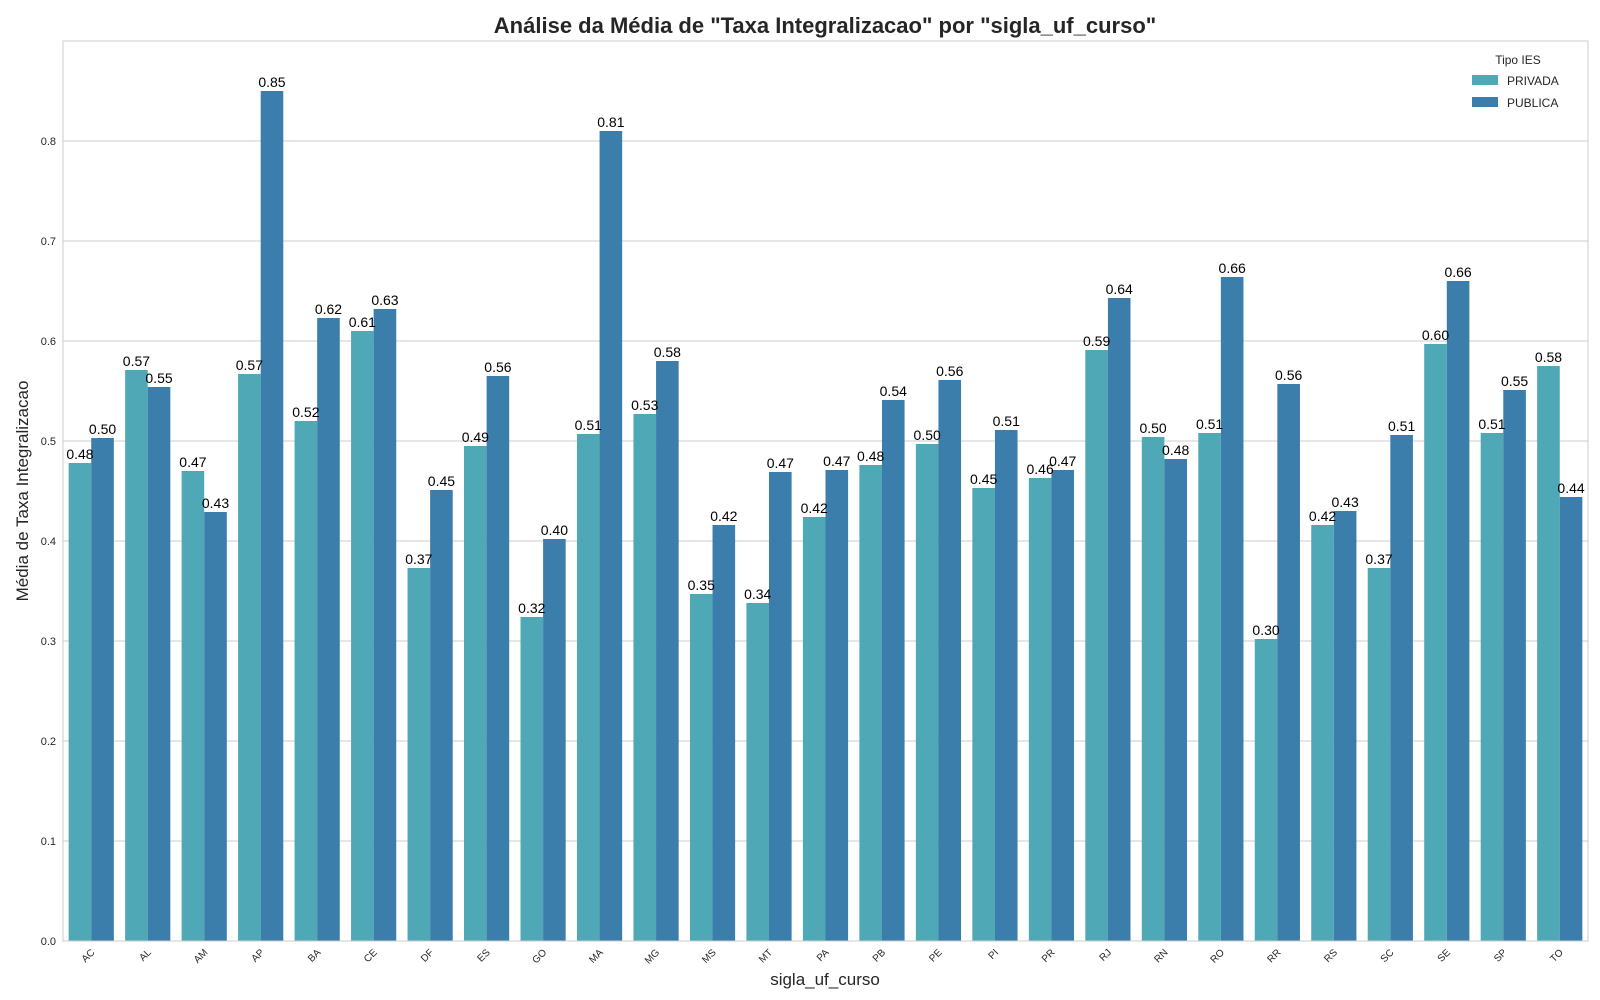 The image size is (1600, 1000). I want to click on data-label-publica-ms: 0.42, so click(723, 516).